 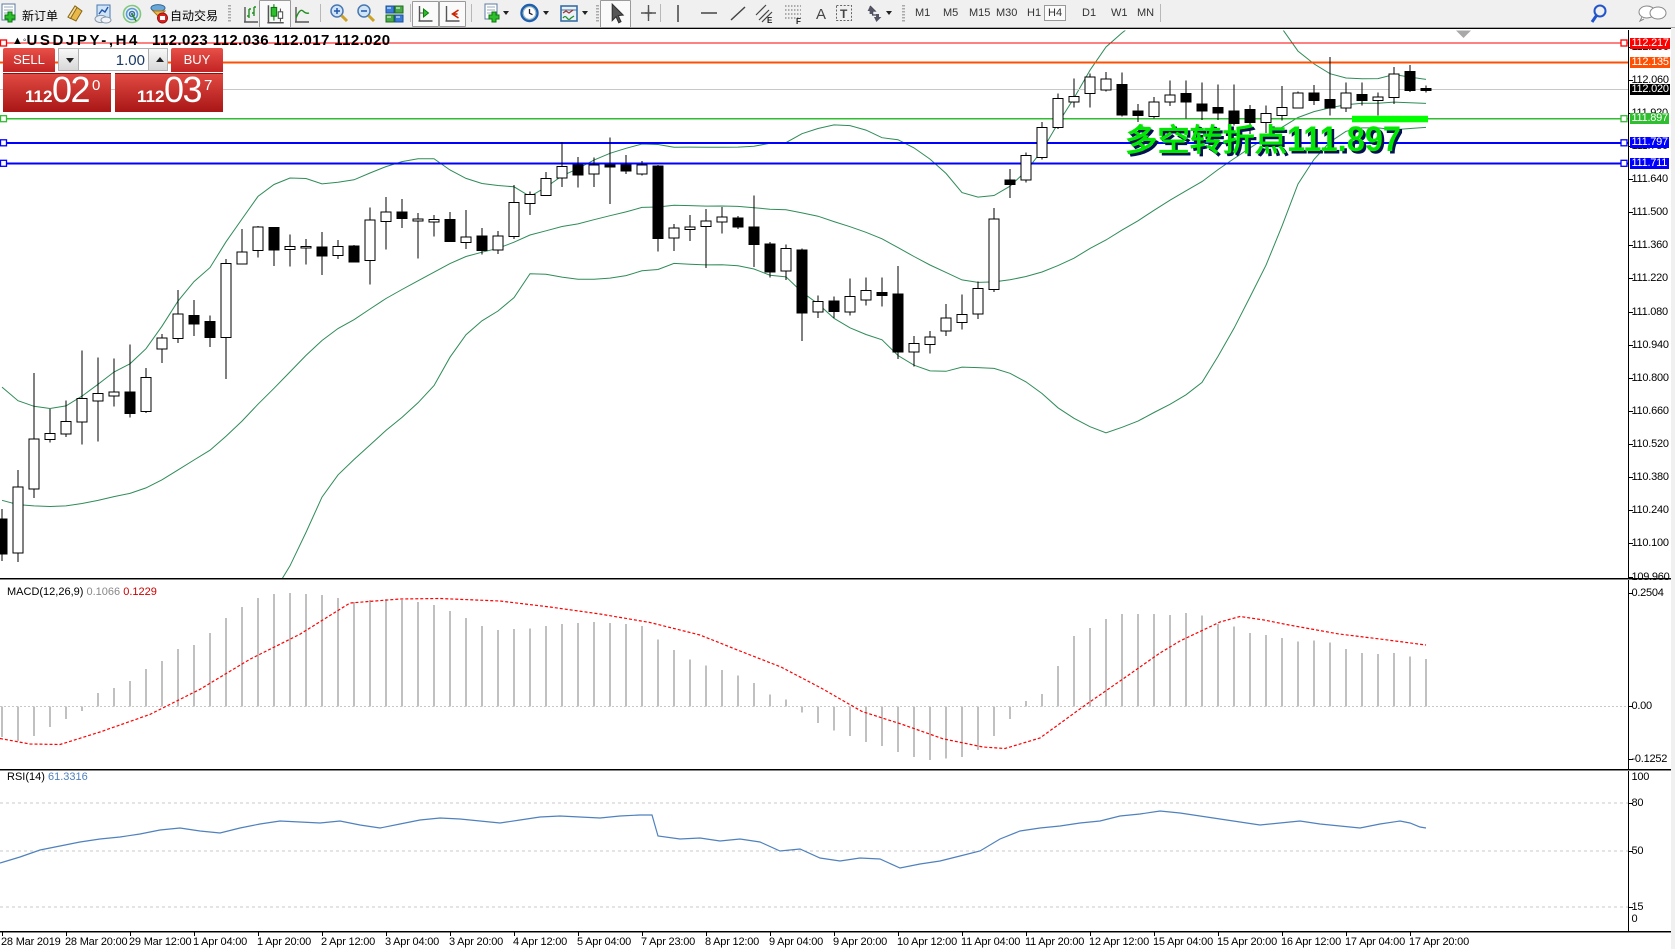 What do you see at coordinates (798, 21) in the screenshot?
I see `svg-text: F` at bounding box center [798, 21].